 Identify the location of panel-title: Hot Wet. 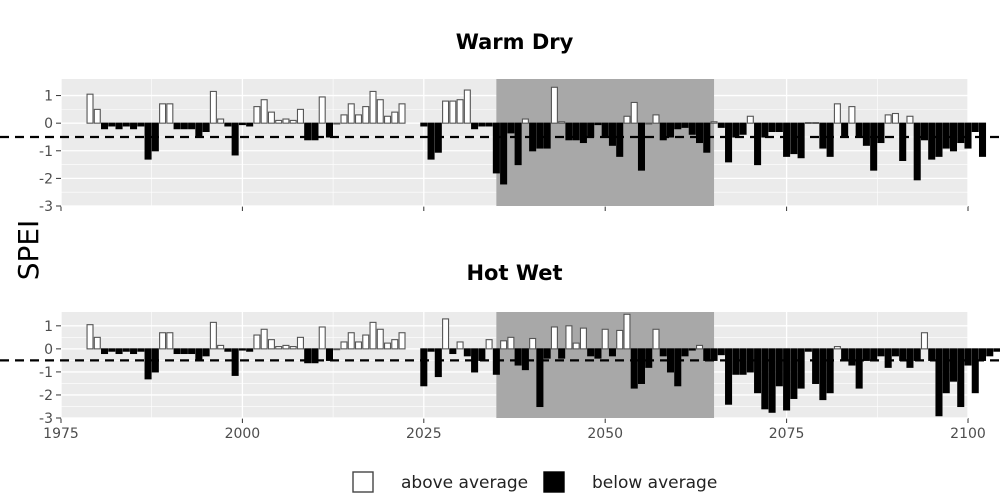
(514, 273).